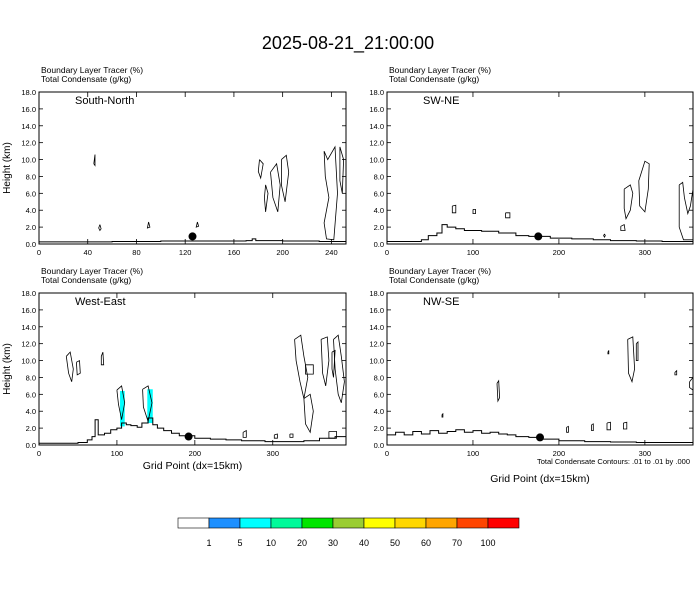  Describe the element at coordinates (208, 543) in the screenshot. I see `colorbar-label: 1` at that location.